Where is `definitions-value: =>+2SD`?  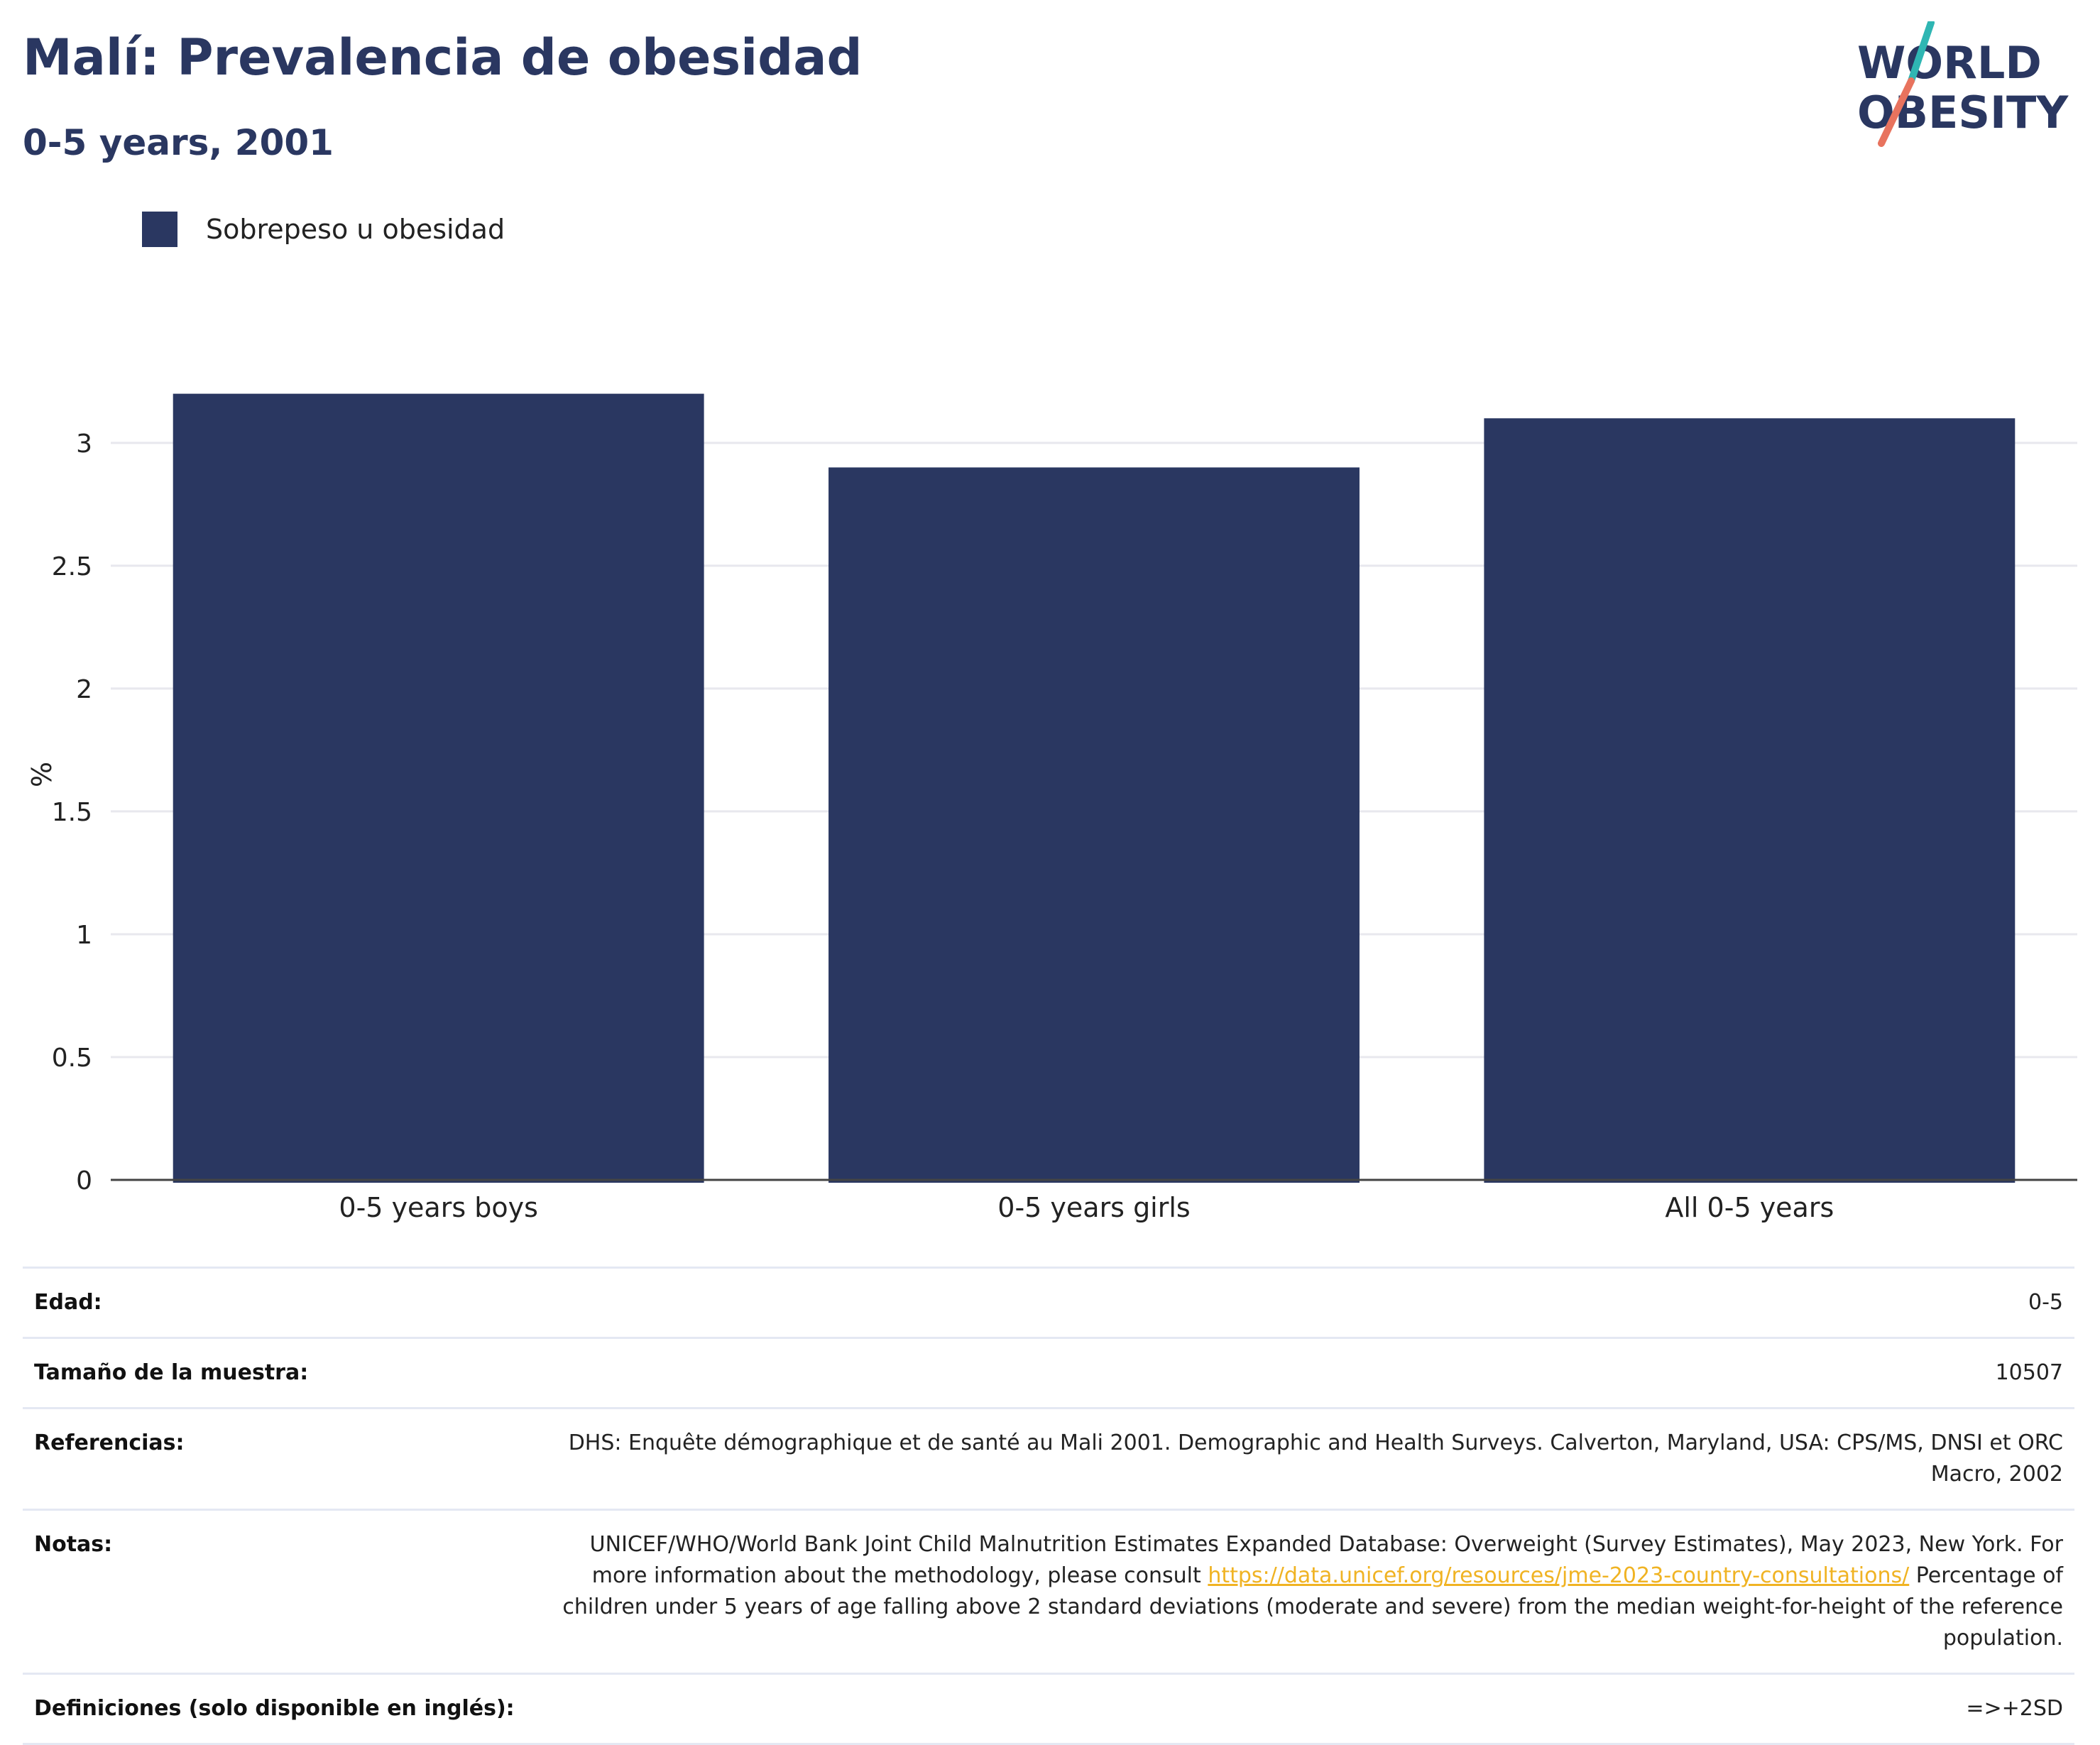
definitions-value: =>+2SD is located at coordinates (2014, 1708).